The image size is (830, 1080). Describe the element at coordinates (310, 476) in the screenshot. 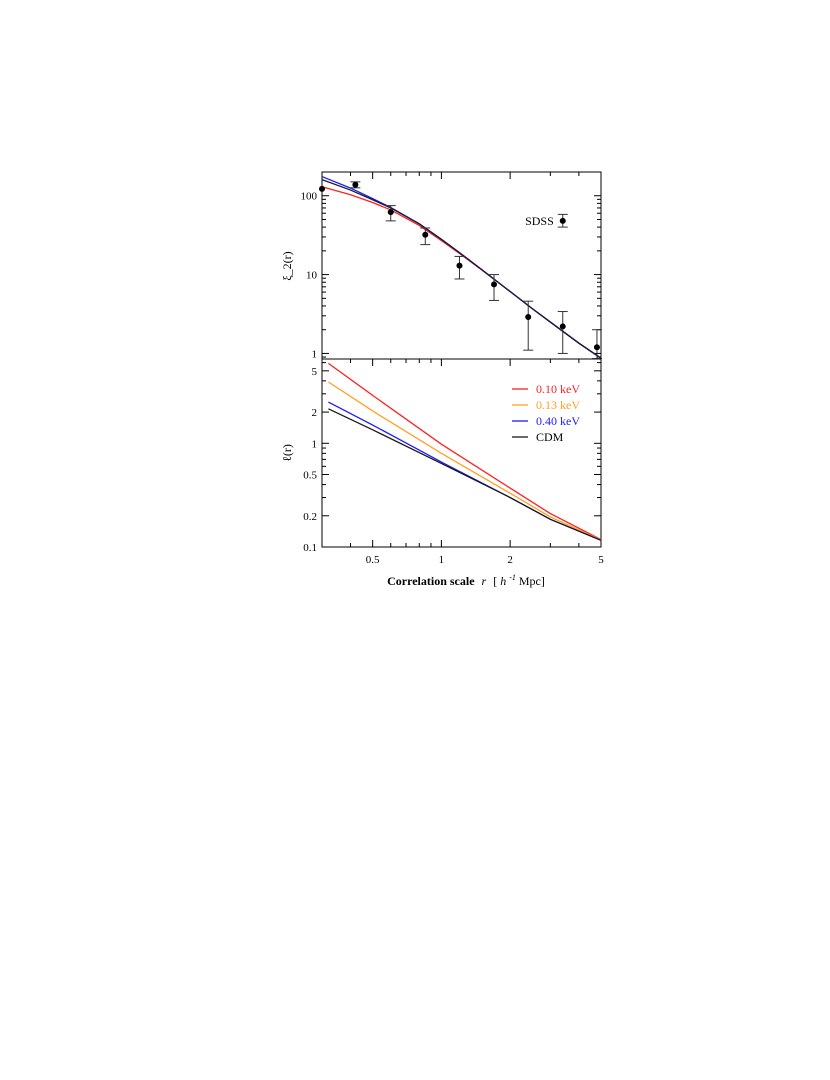

I see `bottom-y-tick-label-2: 0.5` at that location.